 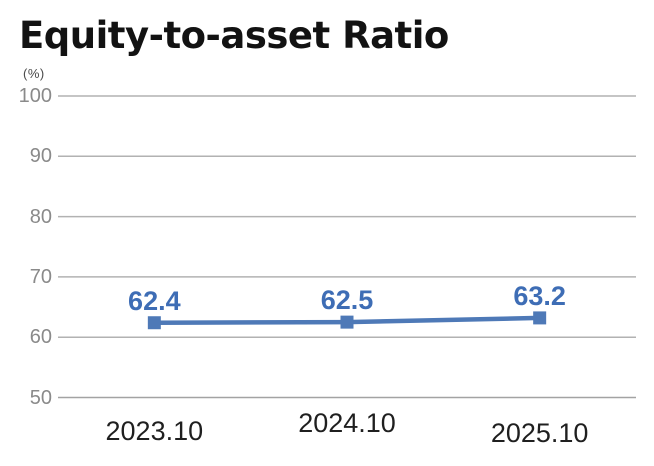 I want to click on x-axis-category-label: 2023.10, so click(x=154, y=431).